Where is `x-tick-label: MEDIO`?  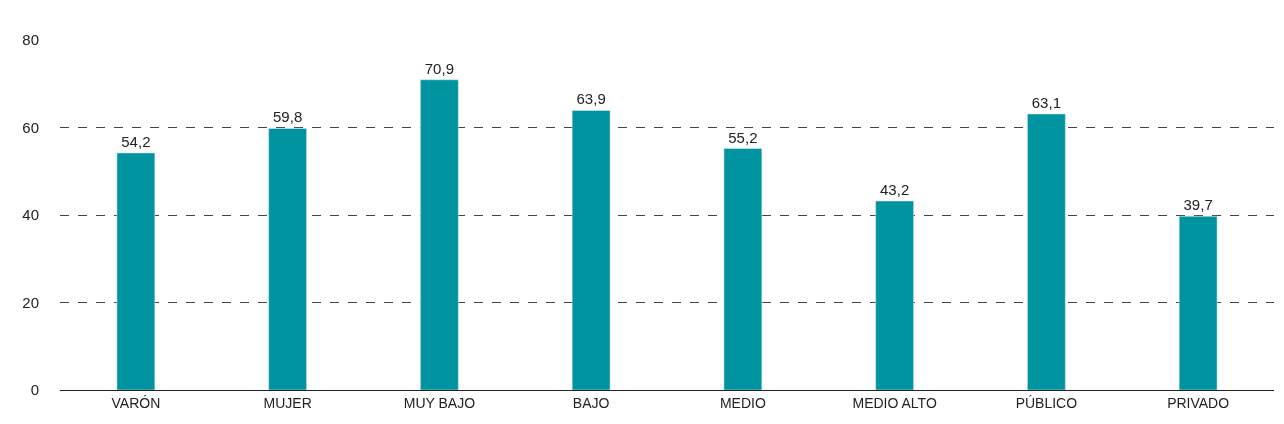
x-tick-label: MEDIO is located at coordinates (742, 402).